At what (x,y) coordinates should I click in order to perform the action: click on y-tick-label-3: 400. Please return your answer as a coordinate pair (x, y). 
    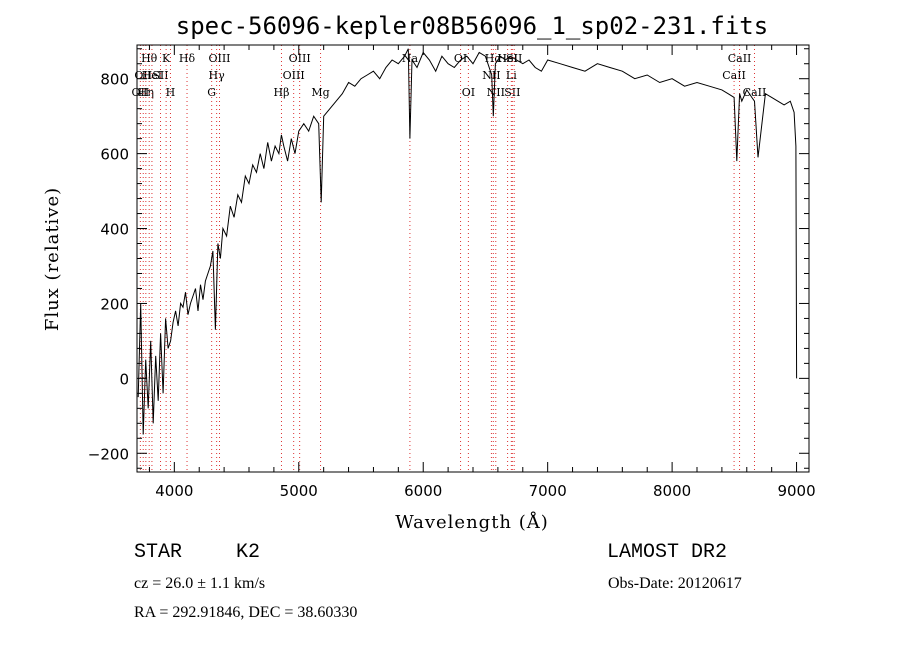
    Looking at the image, I should click on (114, 230).